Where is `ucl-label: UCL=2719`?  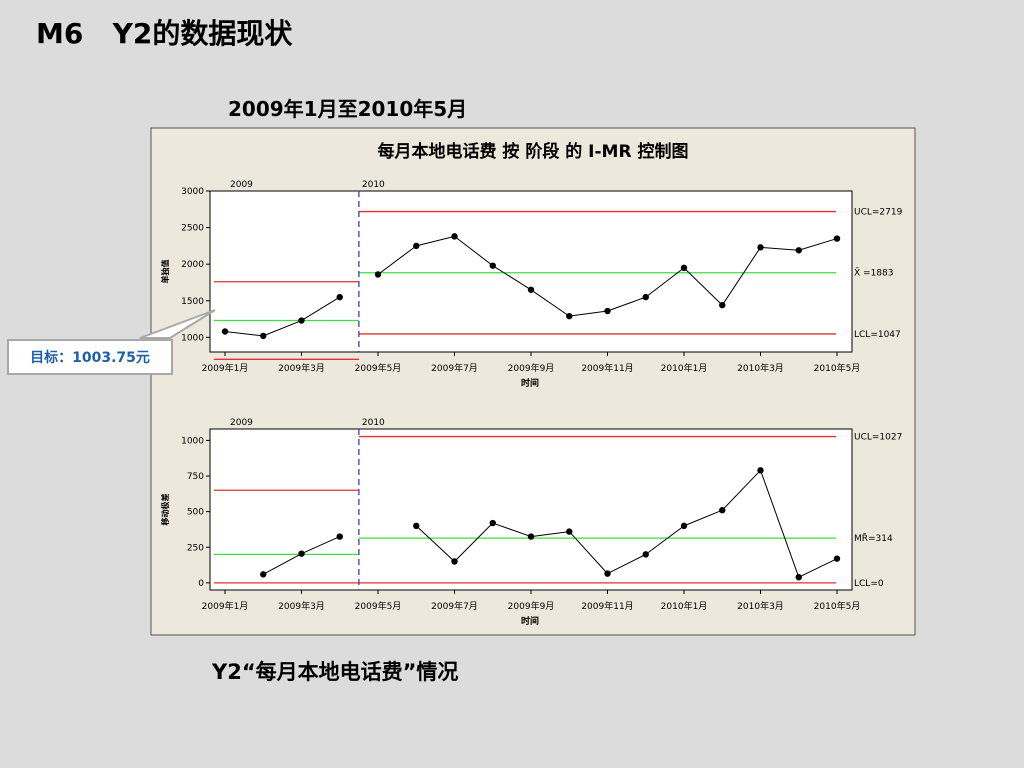 ucl-label: UCL=2719 is located at coordinates (878, 213).